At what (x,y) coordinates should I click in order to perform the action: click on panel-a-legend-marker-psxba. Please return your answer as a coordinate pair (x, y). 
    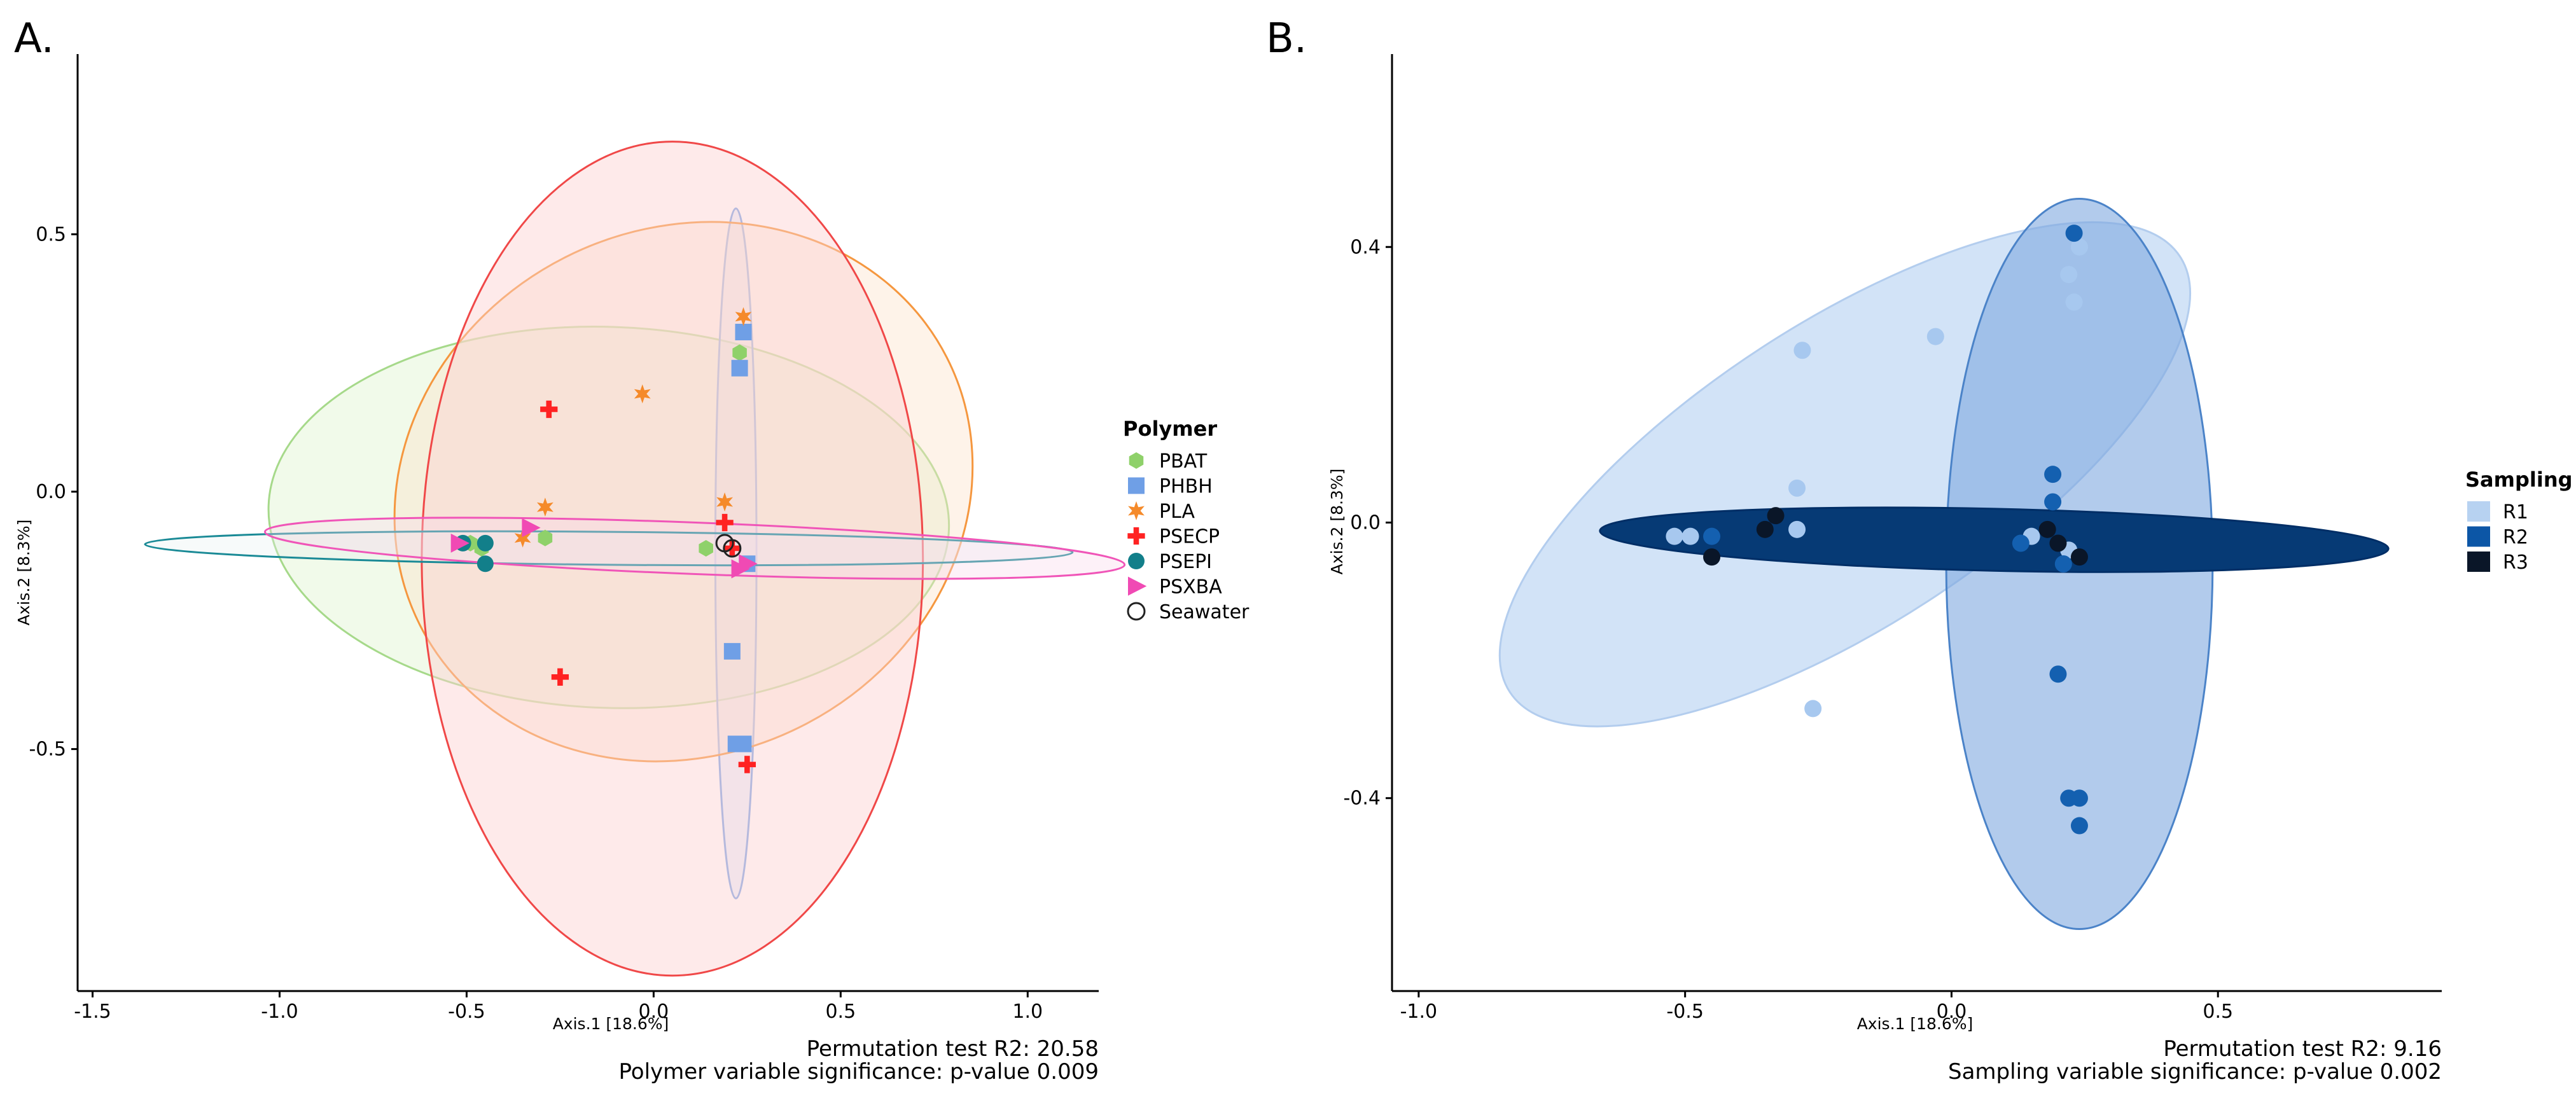
    Looking at the image, I should click on (1137, 586).